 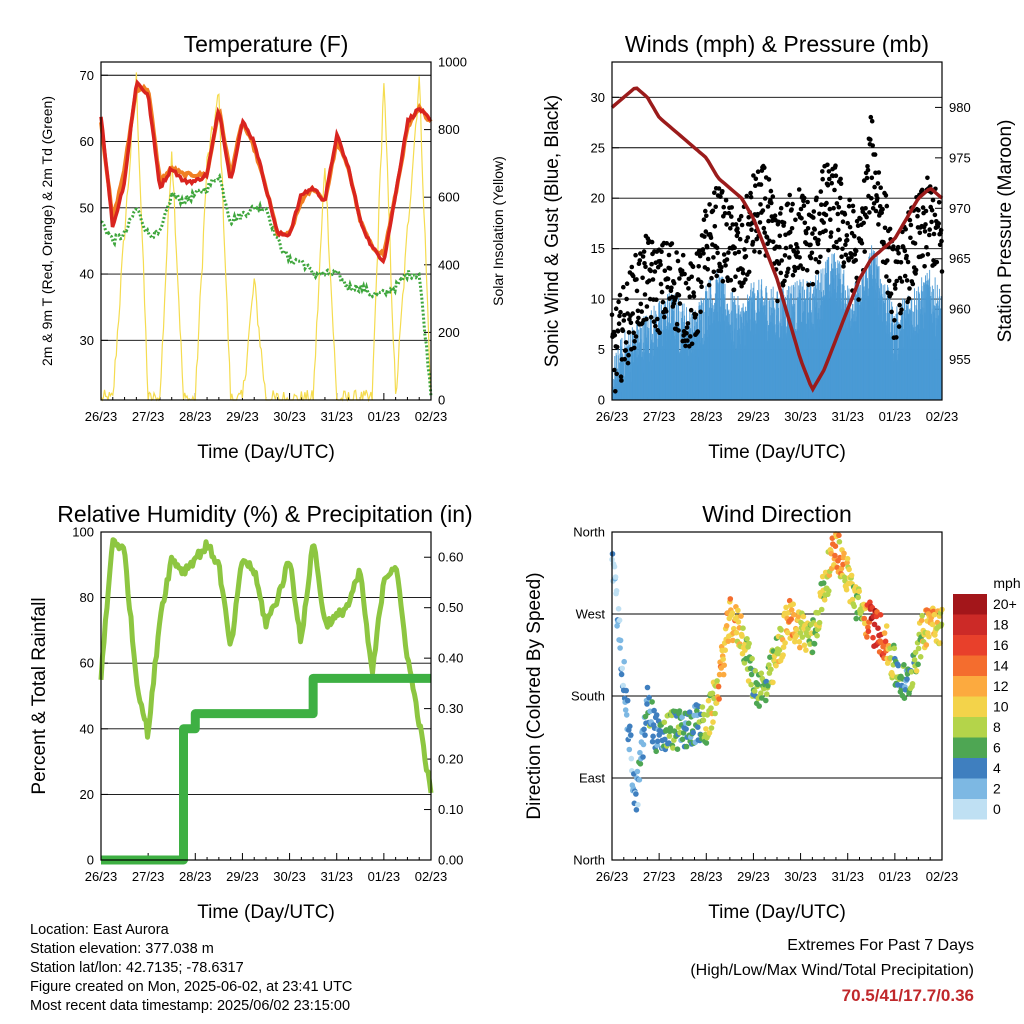 I want to click on x-tick-label: 02/23, so click(x=942, y=876).